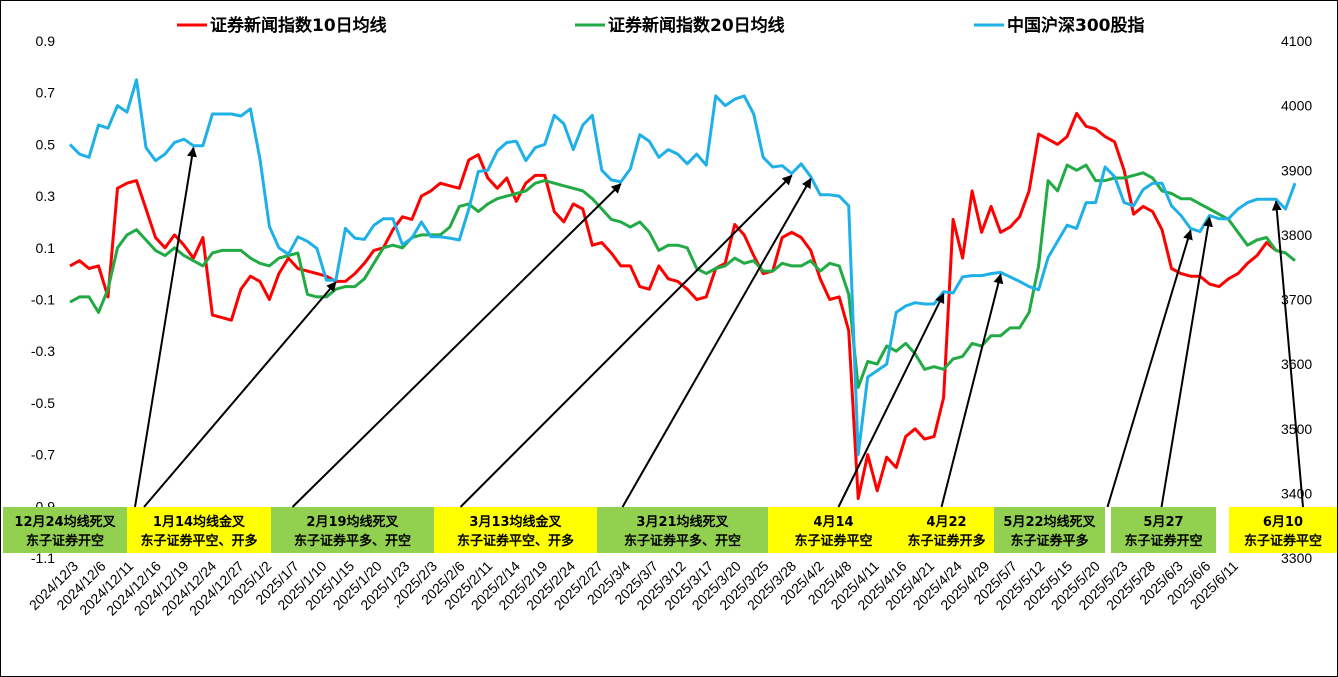 The height and width of the screenshot is (677, 1338). What do you see at coordinates (43, 403) in the screenshot?
I see `y-left-tick-label: -0.5` at bounding box center [43, 403].